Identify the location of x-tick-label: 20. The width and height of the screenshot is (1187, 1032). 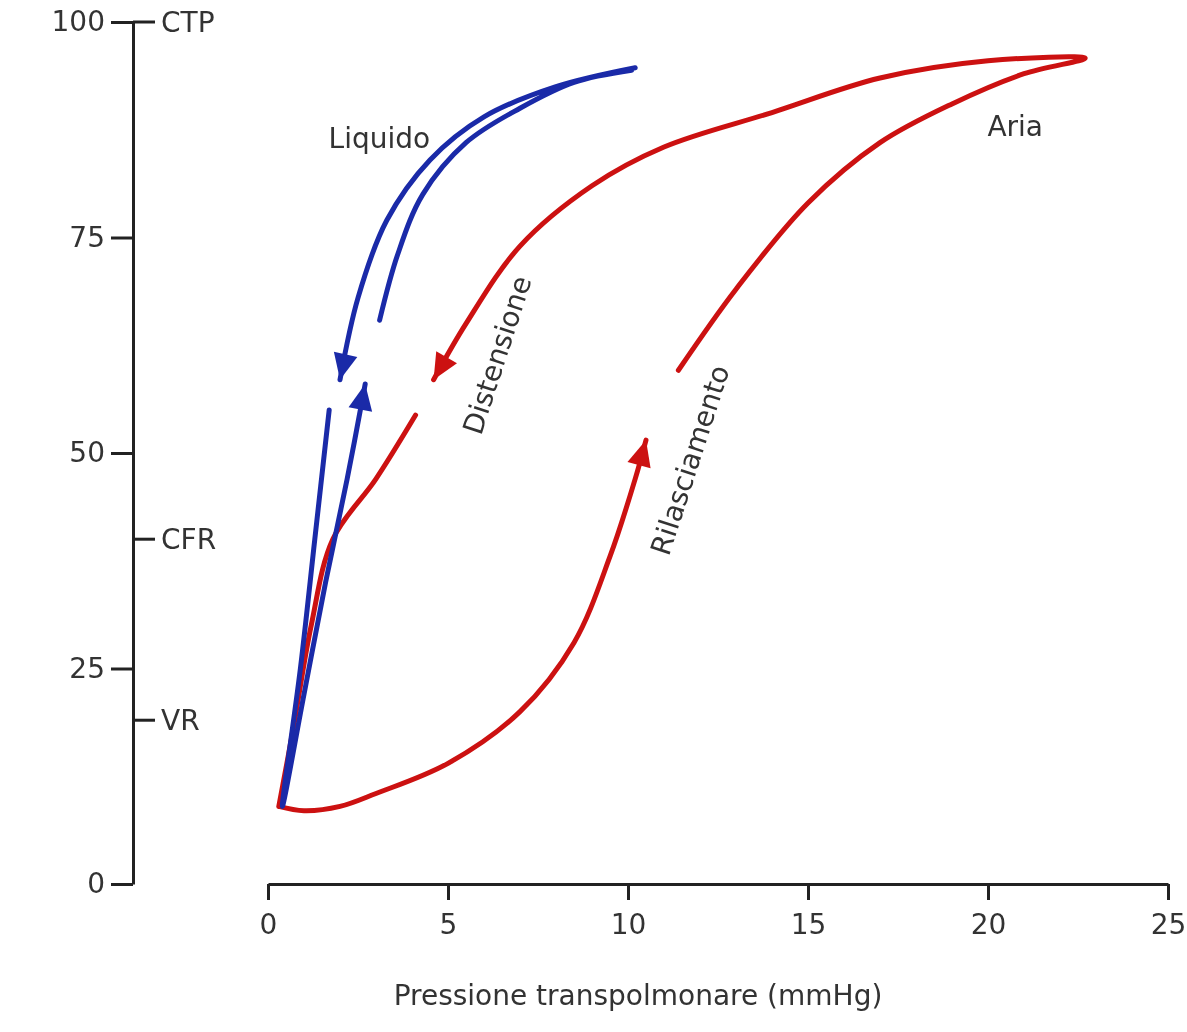
(988, 924).